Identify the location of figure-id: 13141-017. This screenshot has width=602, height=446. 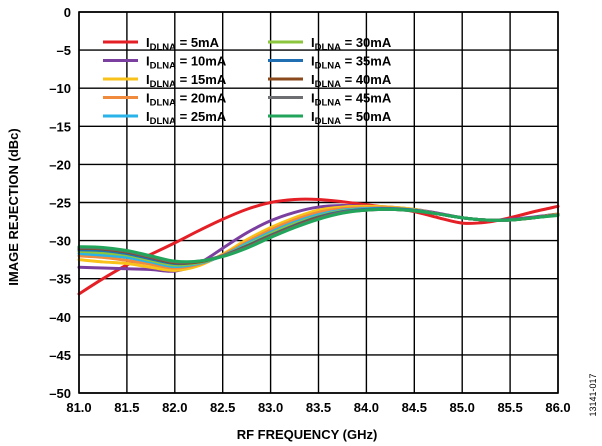
(593, 394).